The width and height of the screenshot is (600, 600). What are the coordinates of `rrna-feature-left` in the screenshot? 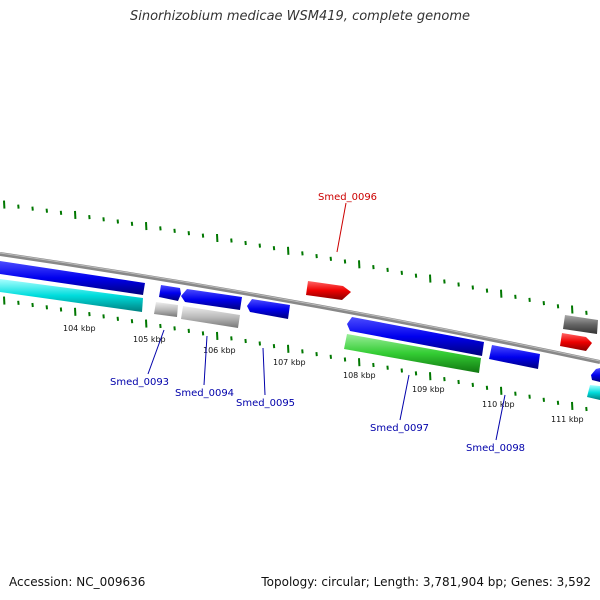 It's located at (71, 295).